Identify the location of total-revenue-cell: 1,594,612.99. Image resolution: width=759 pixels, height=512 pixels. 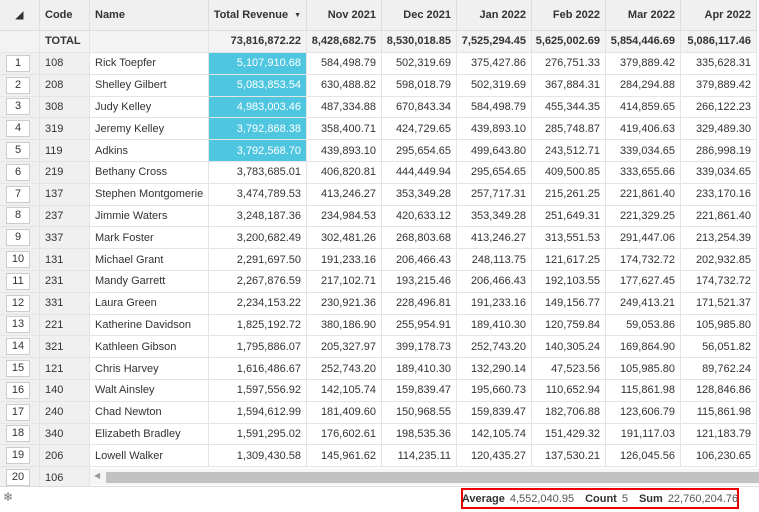
(258, 412).